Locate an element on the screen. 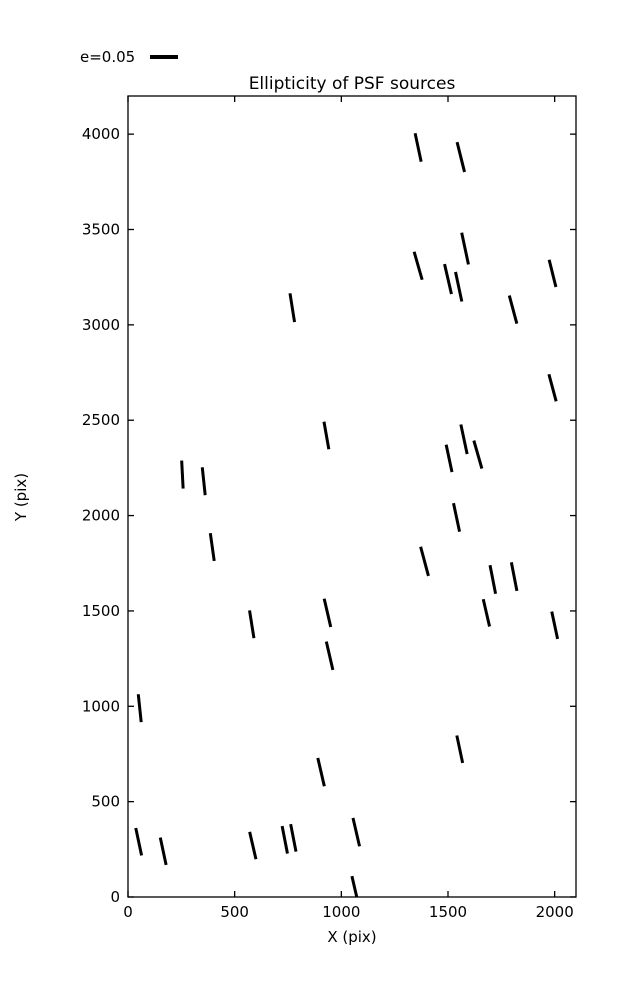  page-title: Ellipticity of PSF sources is located at coordinates (352, 84).